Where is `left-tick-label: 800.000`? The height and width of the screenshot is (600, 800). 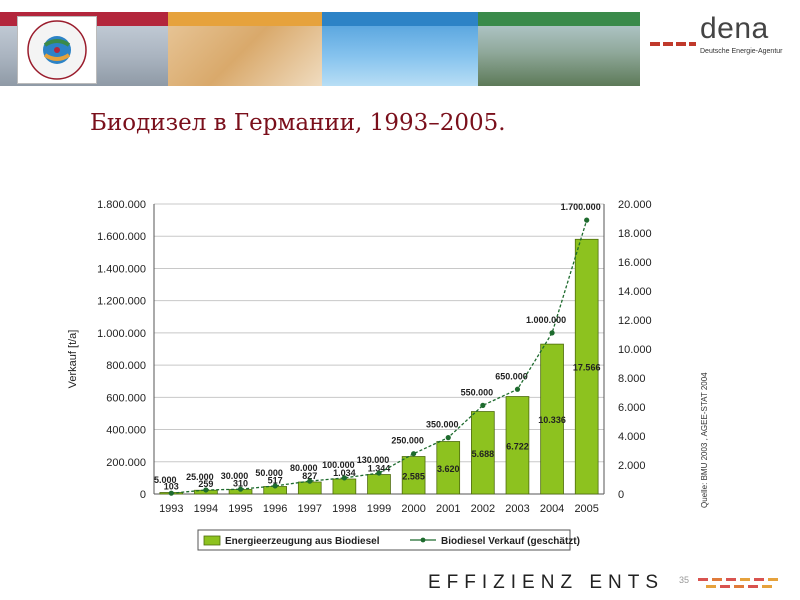
left-tick-label: 800.000 is located at coordinates (126, 366).